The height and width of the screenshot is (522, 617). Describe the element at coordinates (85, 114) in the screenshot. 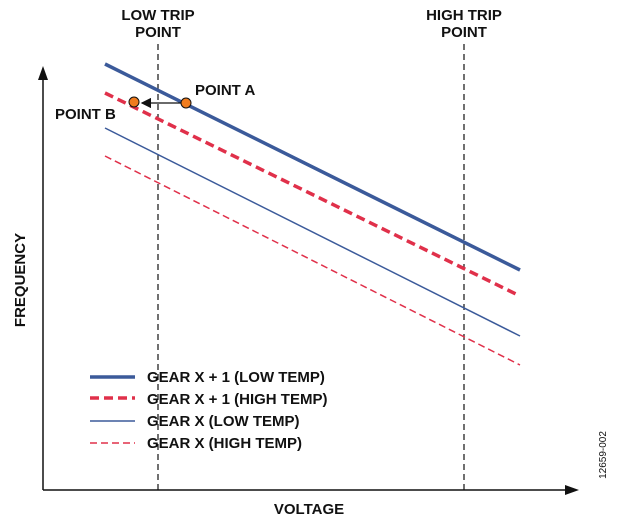

I see `point-b-label: POINT B` at that location.